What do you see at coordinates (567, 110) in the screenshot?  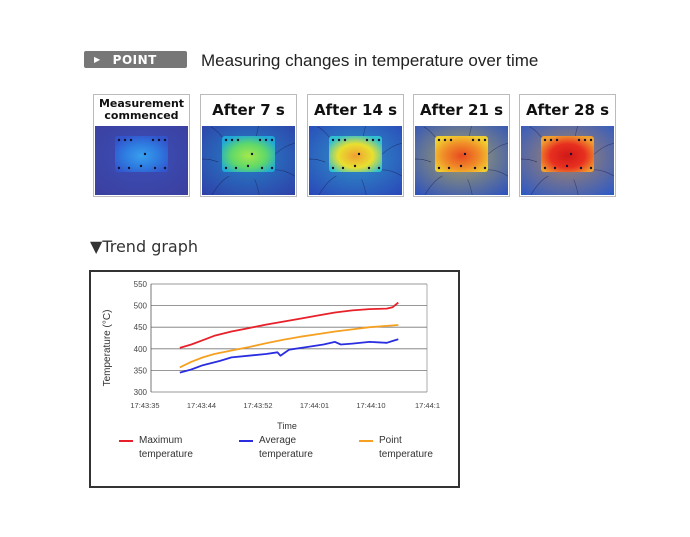 I see `thermal-image-label: After 28 s` at bounding box center [567, 110].